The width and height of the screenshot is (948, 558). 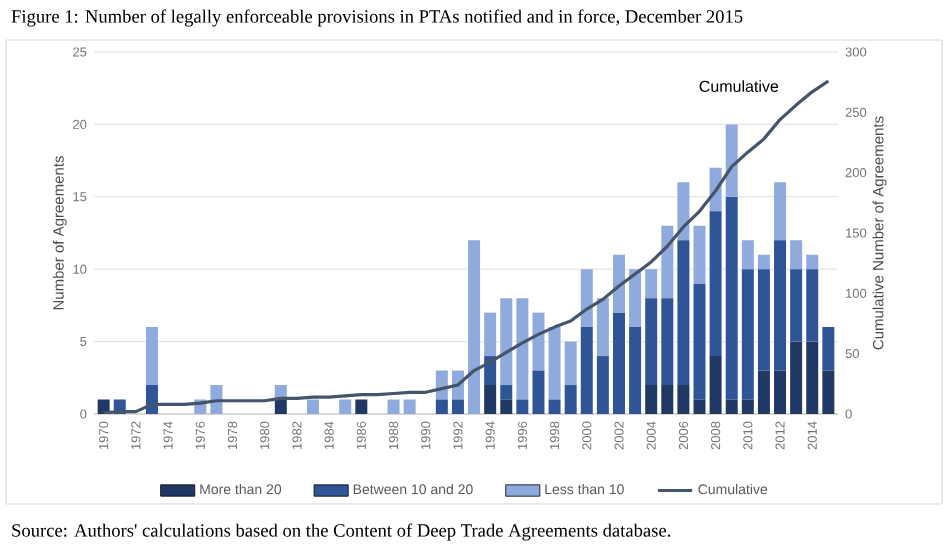 I want to click on source-note: Source: Authors' calculations based on the Content of Deep Trade Agreements database., so click(x=341, y=532).